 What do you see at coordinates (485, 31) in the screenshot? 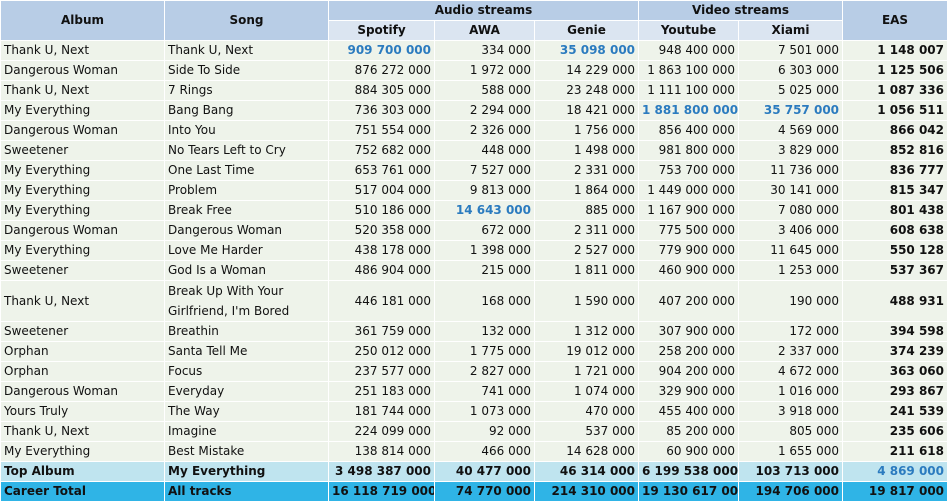
I see `header-awa: AWA` at bounding box center [485, 31].